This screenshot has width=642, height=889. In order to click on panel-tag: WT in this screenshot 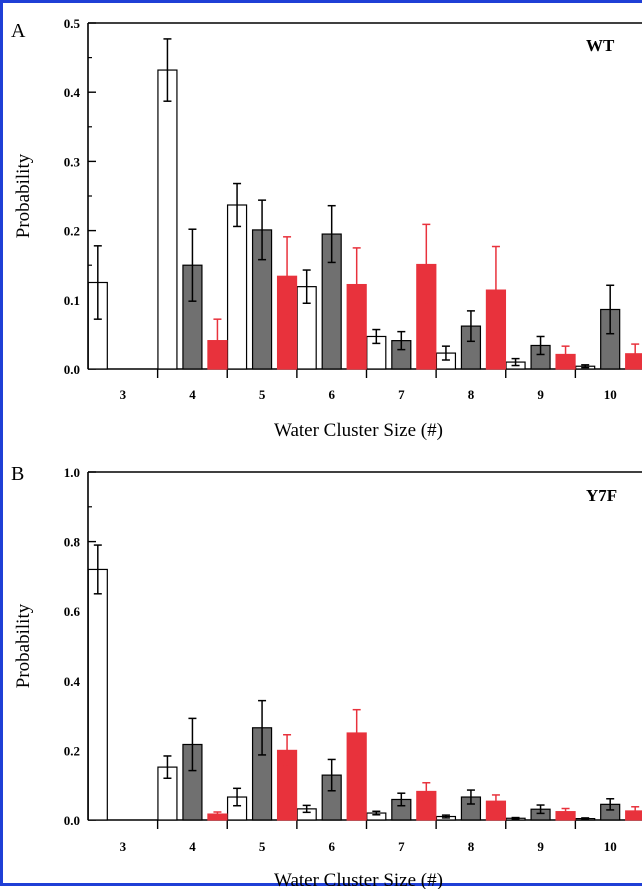, I will do `click(600, 45)`.